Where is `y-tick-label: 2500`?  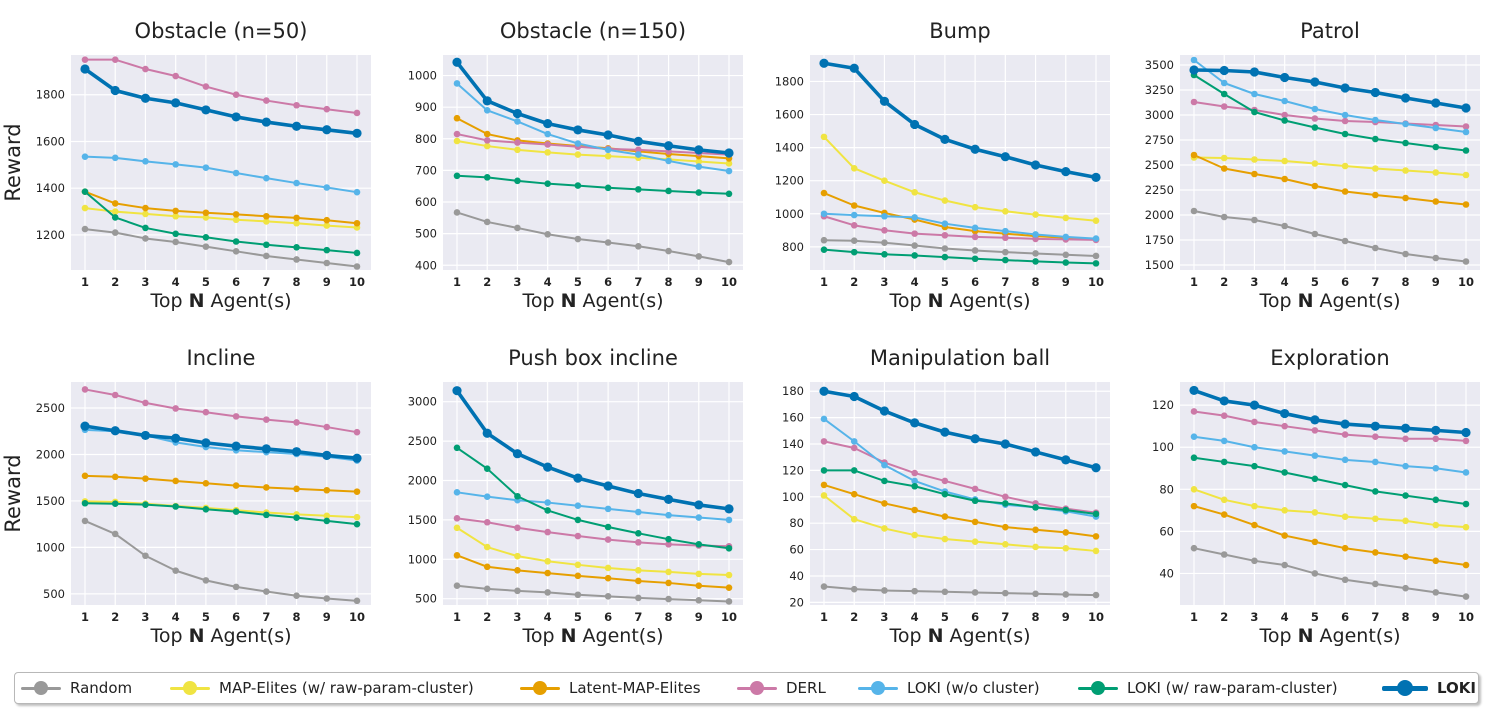
y-tick-label: 2500 is located at coordinates (1159, 165).